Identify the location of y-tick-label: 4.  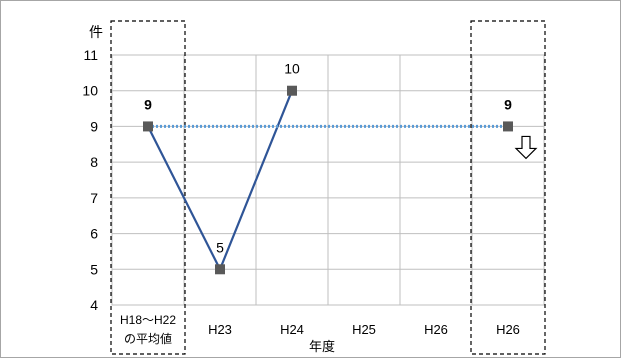
(94, 305).